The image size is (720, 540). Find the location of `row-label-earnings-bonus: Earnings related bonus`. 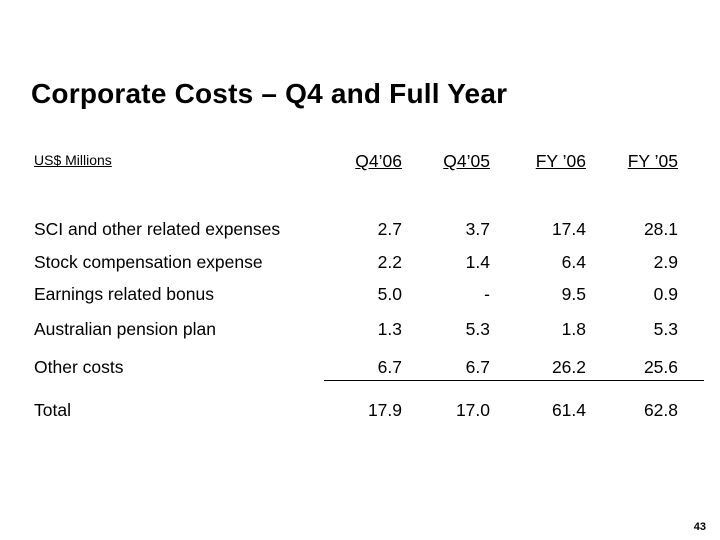

row-label-earnings-bonus: Earnings related bonus is located at coordinates (124, 294).